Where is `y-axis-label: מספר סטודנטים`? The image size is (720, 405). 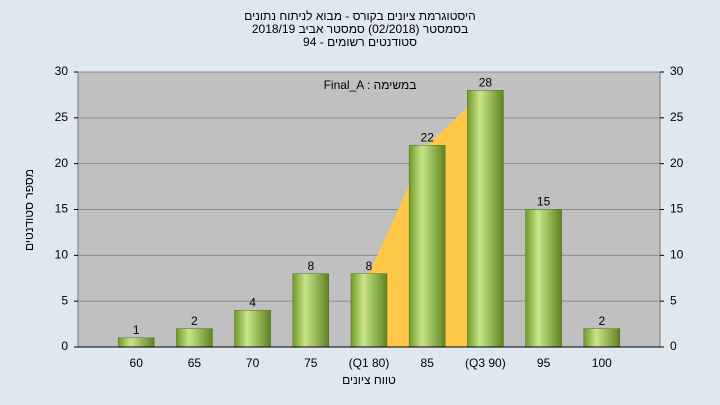 y-axis-label: מספר סטודנטים is located at coordinates (29, 210).